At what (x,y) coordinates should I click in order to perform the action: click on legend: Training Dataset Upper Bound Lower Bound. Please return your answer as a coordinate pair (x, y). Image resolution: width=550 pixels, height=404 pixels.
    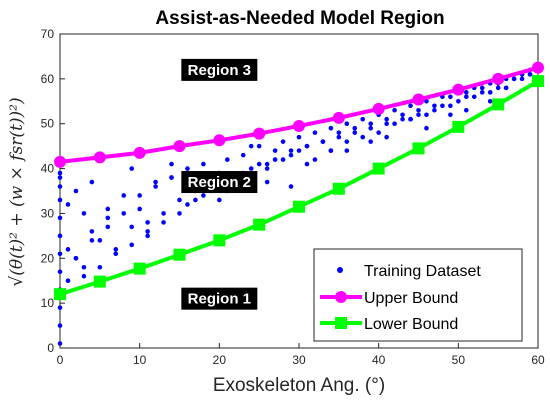
    Looking at the image, I should click on (418, 295).